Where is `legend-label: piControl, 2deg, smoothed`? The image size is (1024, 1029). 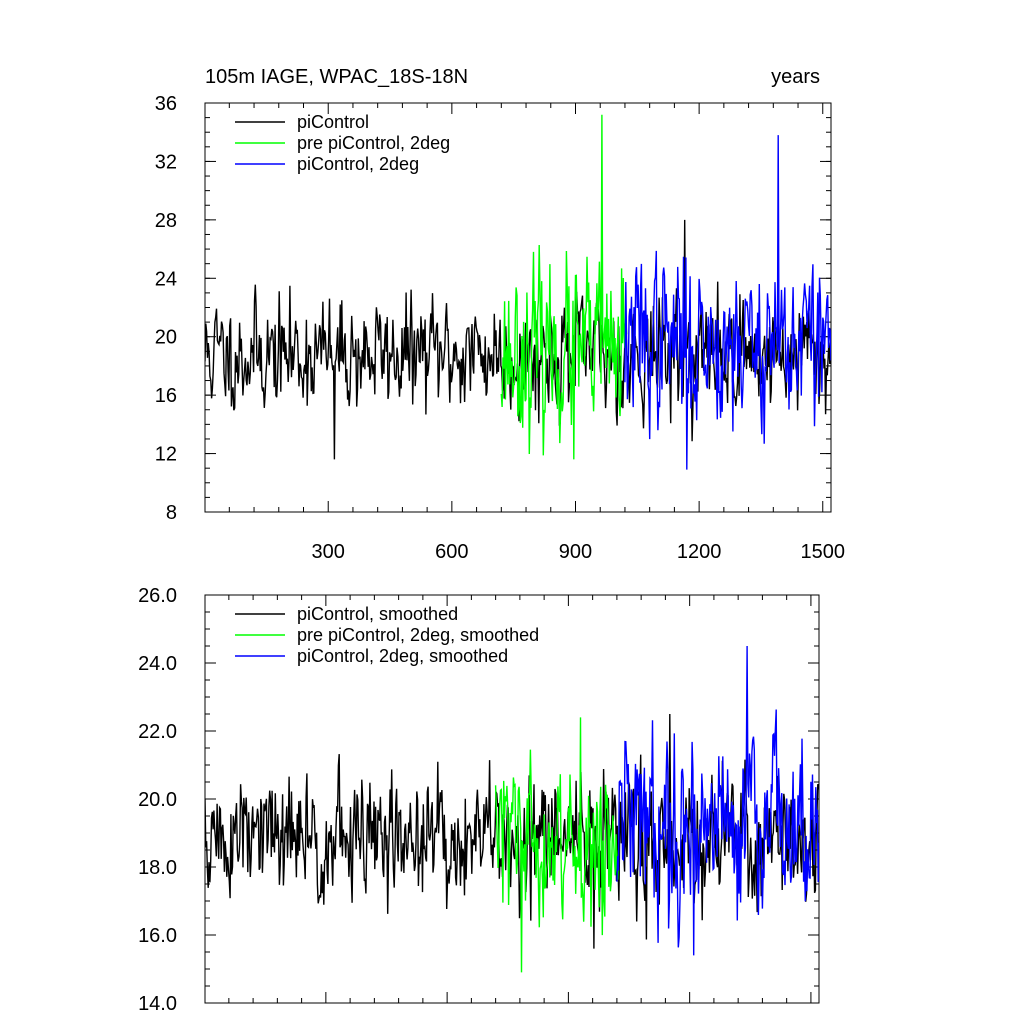
legend-label: piControl, 2deg, smoothed is located at coordinates (402, 656).